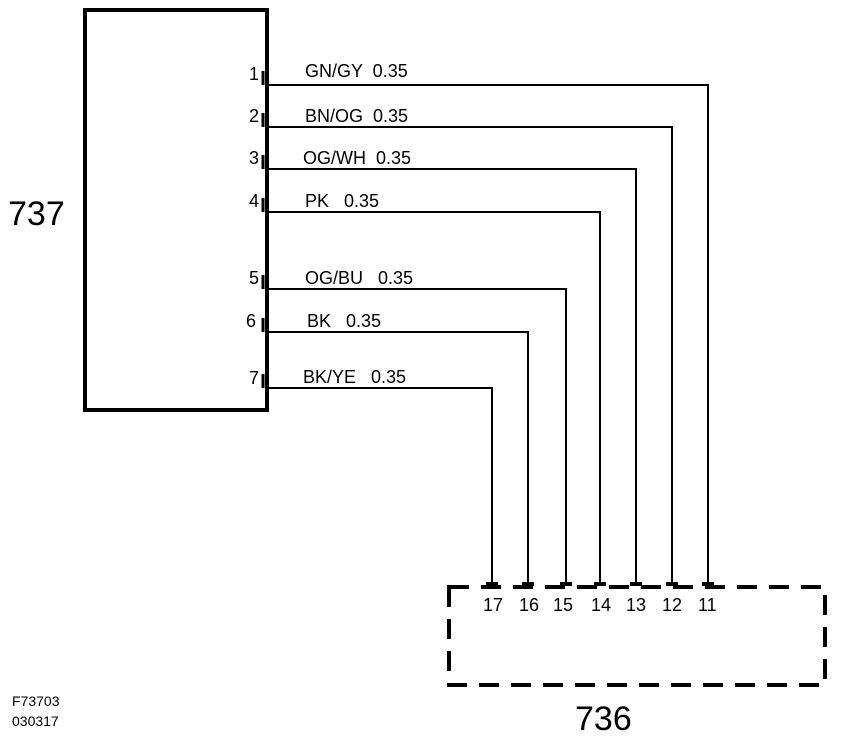 The width and height of the screenshot is (864, 736). I want to click on terminal-number-12: 12, so click(672, 605).